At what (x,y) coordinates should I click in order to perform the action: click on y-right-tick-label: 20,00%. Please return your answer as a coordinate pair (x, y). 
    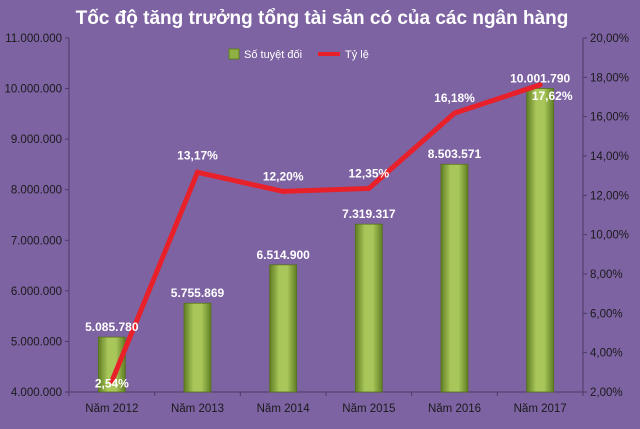
    Looking at the image, I should click on (609, 39).